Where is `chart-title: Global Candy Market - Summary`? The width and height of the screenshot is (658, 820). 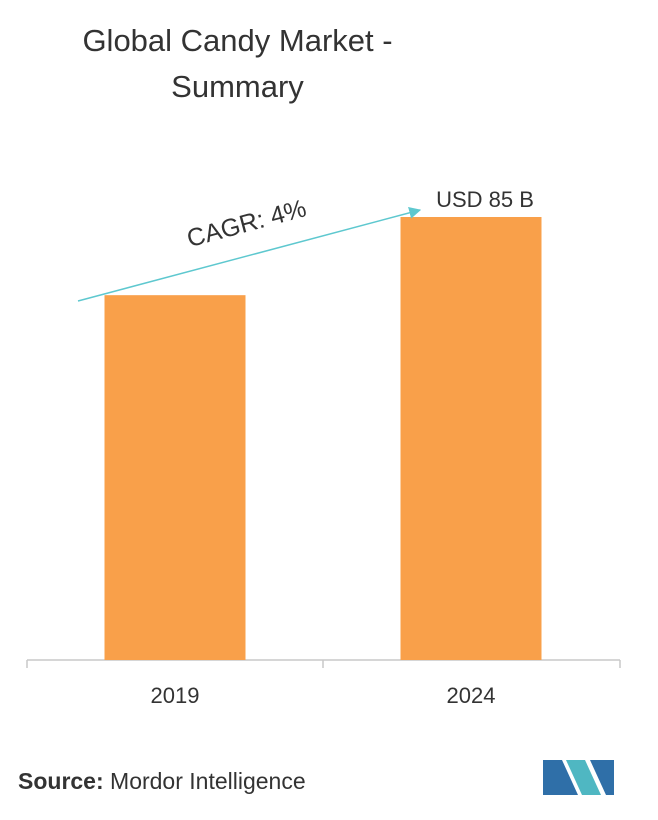
chart-title: Global Candy Market - Summary is located at coordinates (237, 63).